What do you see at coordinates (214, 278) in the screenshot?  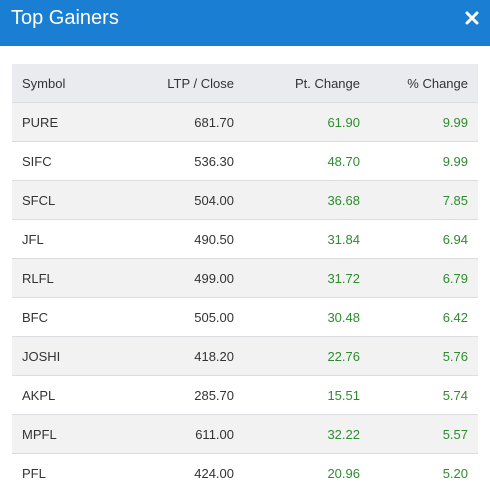 I see `cell-ltp-close: 499.00` at bounding box center [214, 278].